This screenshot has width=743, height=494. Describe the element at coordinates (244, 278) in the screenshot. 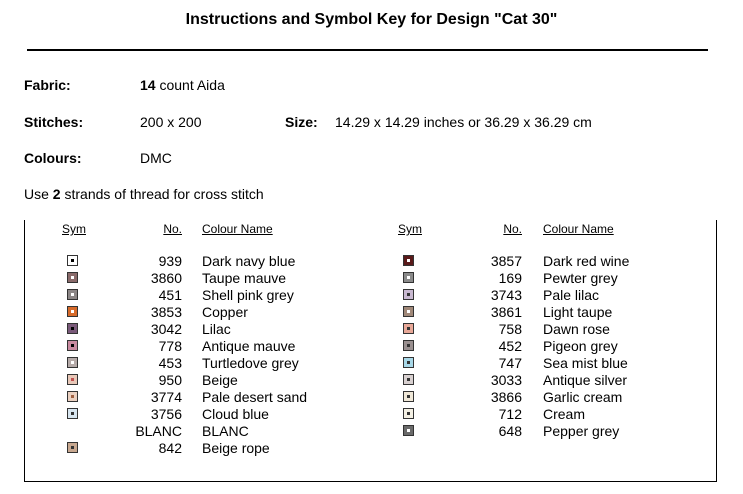

I see `colour-name: Taupe mauve` at that location.